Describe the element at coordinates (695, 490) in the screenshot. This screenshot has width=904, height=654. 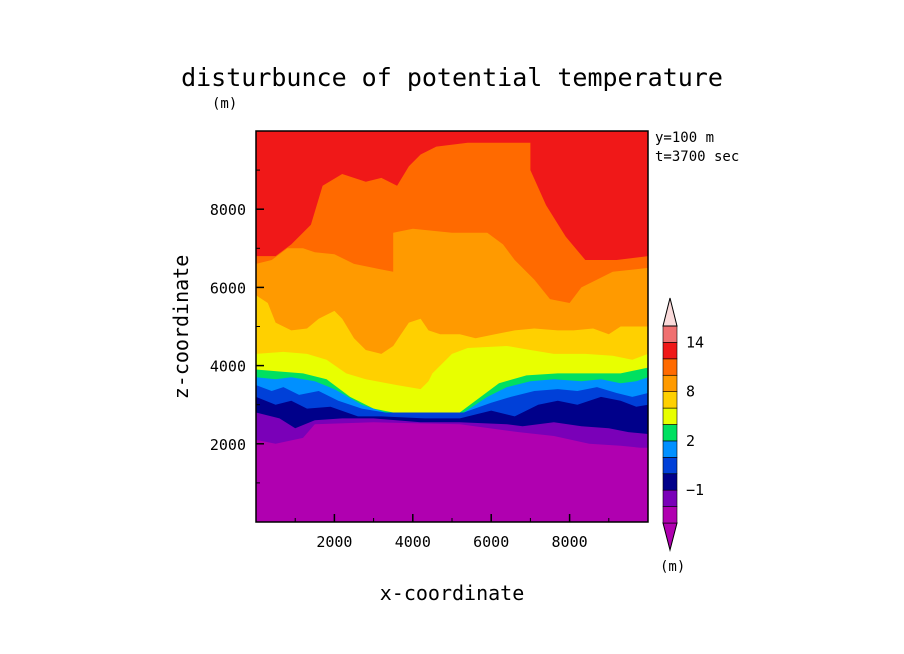
I see `colorbar-tick-label: −1` at that location.